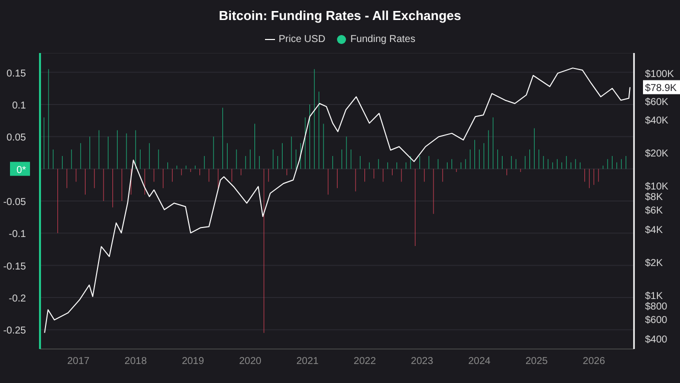  Describe the element at coordinates (654, 211) in the screenshot. I see `y2-tick-label: $6K` at that location.